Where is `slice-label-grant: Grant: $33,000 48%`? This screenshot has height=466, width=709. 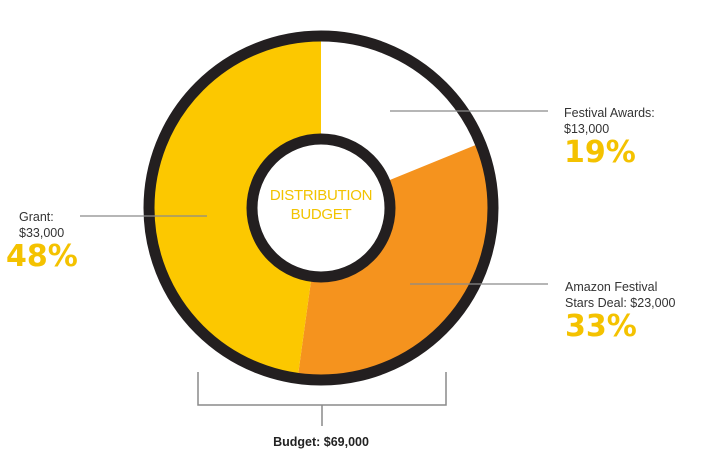
slice-label-grant: Grant: $33,000 48% is located at coordinates (42, 241).